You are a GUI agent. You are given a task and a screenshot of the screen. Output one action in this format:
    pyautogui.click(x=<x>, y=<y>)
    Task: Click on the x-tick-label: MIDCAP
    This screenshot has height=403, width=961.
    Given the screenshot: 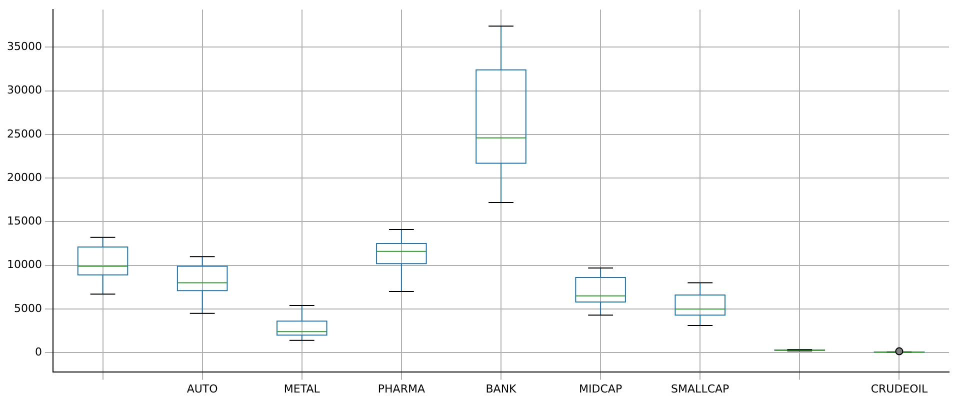 What is the action you would take?
    pyautogui.click(x=600, y=389)
    